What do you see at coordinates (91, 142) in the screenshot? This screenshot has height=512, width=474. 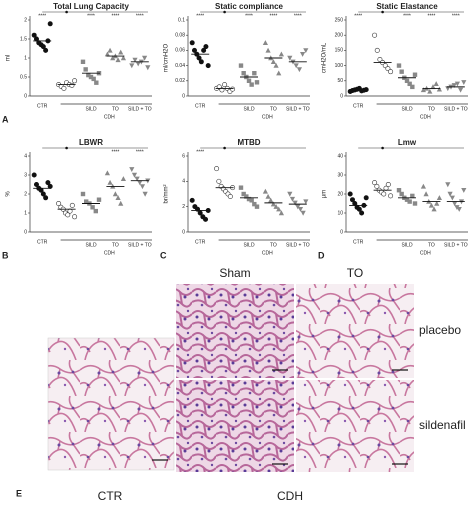 I see `chart-title: LBWR` at bounding box center [91, 142].